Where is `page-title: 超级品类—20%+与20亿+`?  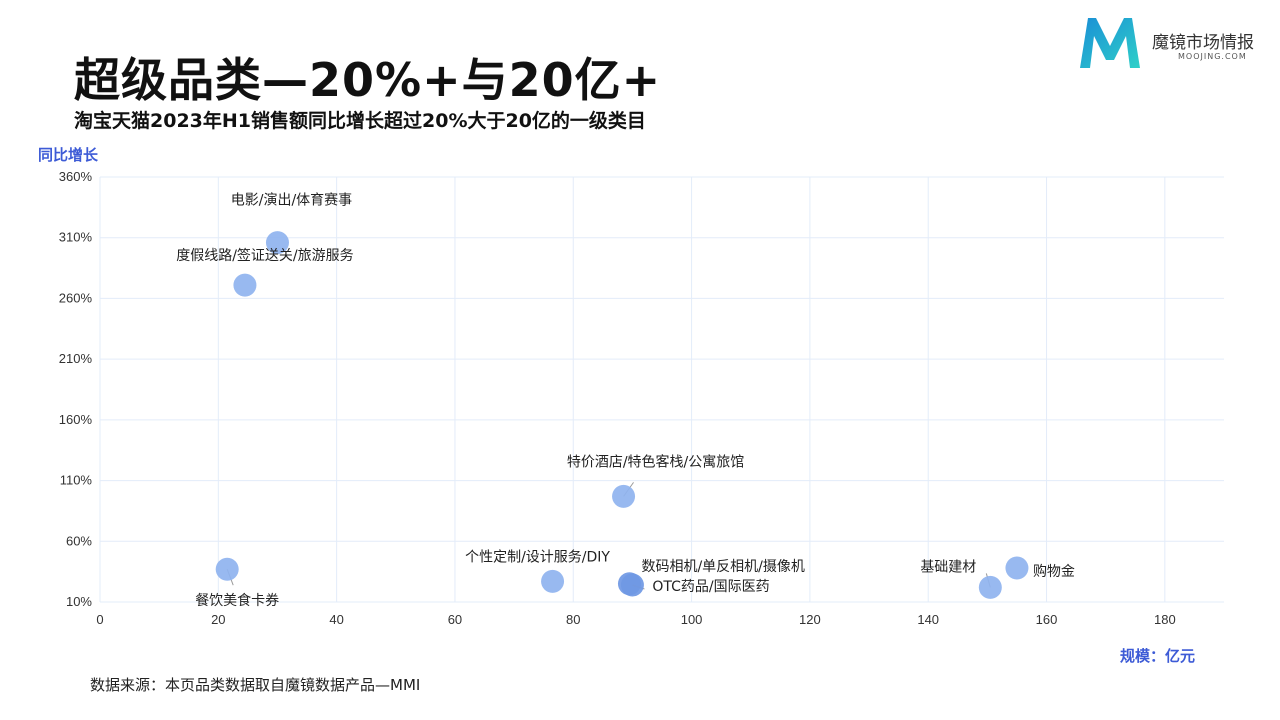
page-title: 超级品类—20%+与20亿+ is located at coordinates (368, 80).